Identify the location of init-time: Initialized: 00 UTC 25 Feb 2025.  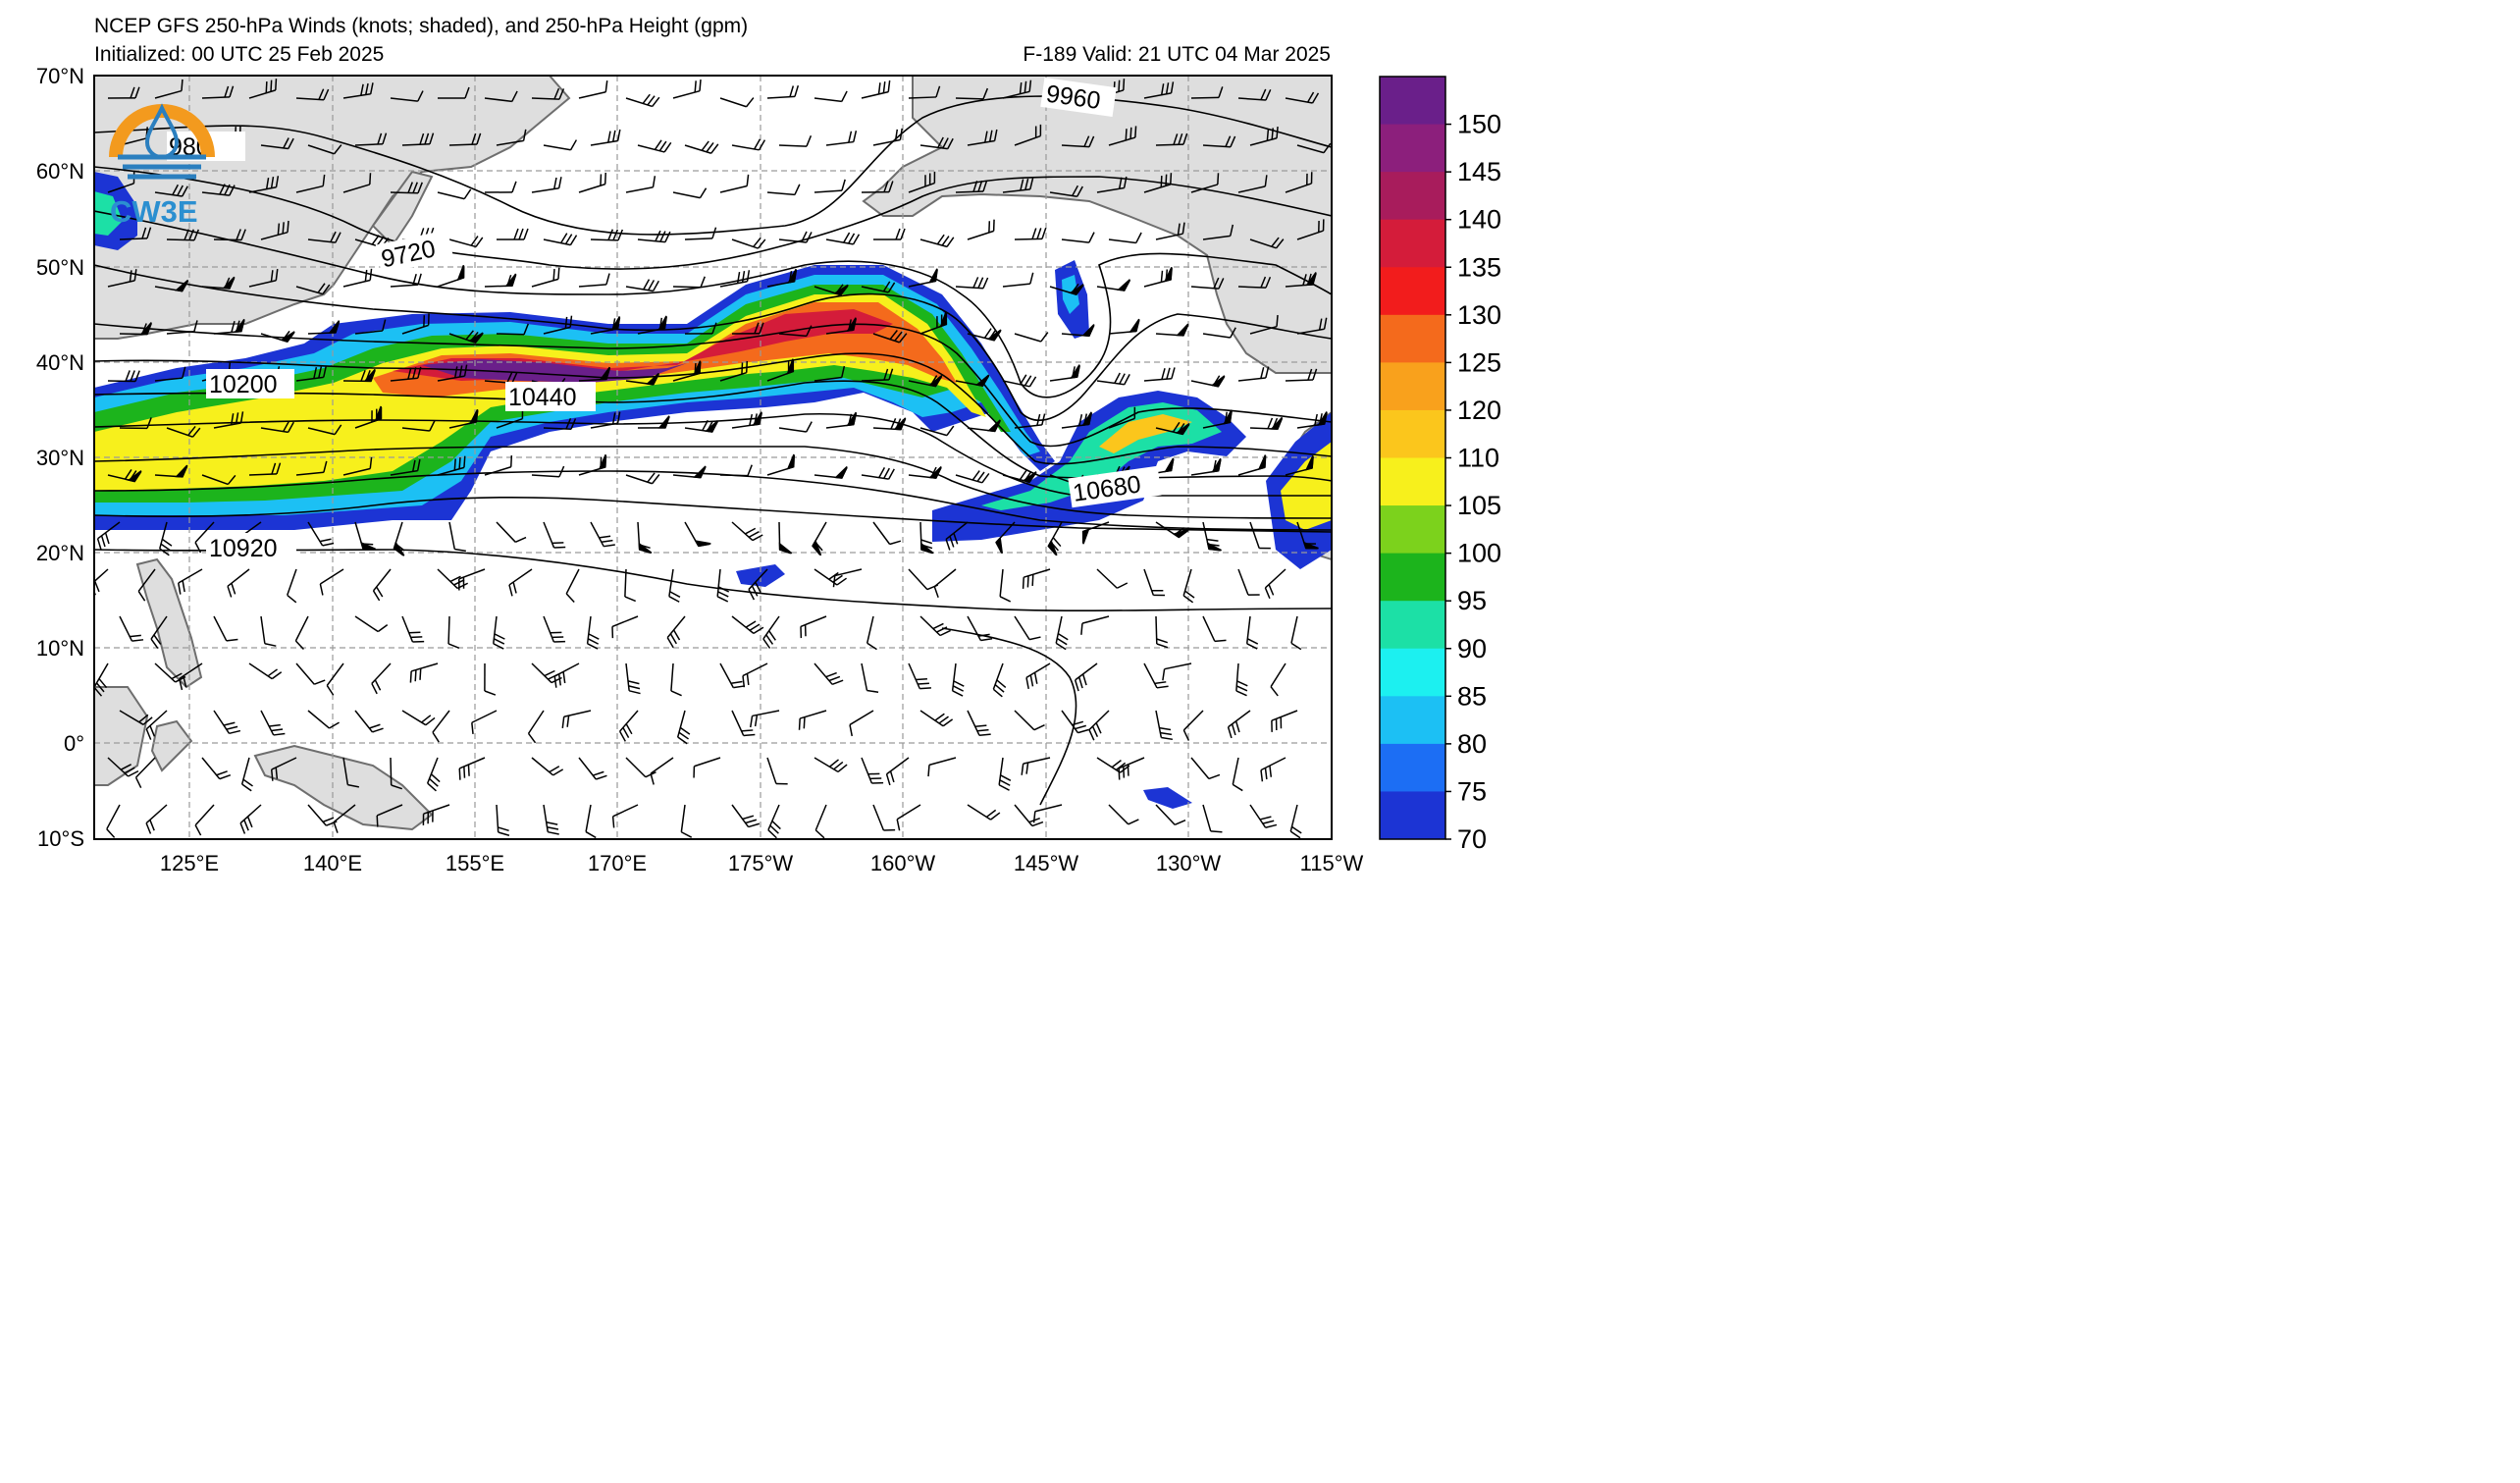
(239, 55).